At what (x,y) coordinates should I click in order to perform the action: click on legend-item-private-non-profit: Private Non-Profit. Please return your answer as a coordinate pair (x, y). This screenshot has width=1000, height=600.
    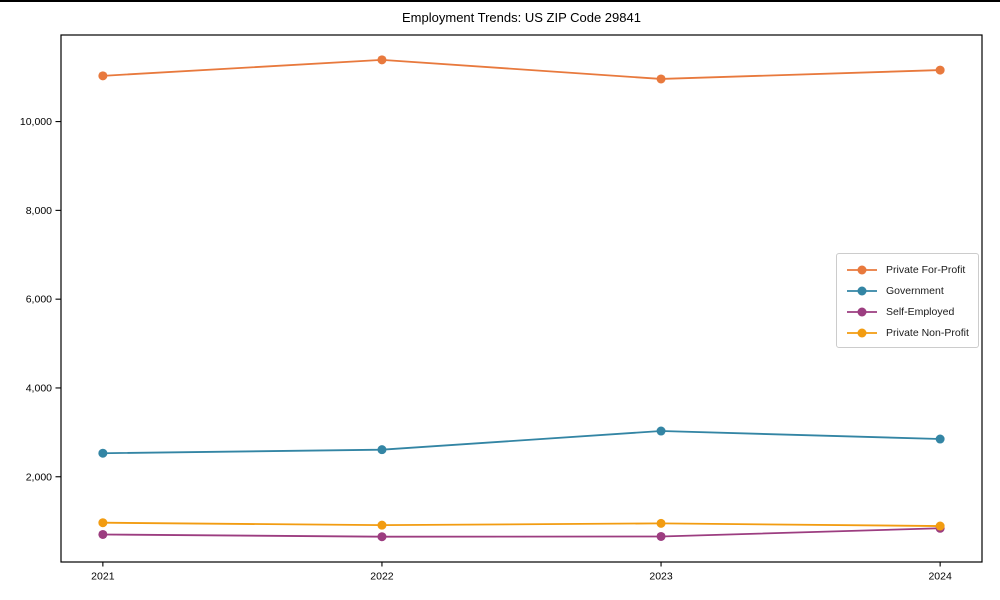
    Looking at the image, I should click on (907, 332).